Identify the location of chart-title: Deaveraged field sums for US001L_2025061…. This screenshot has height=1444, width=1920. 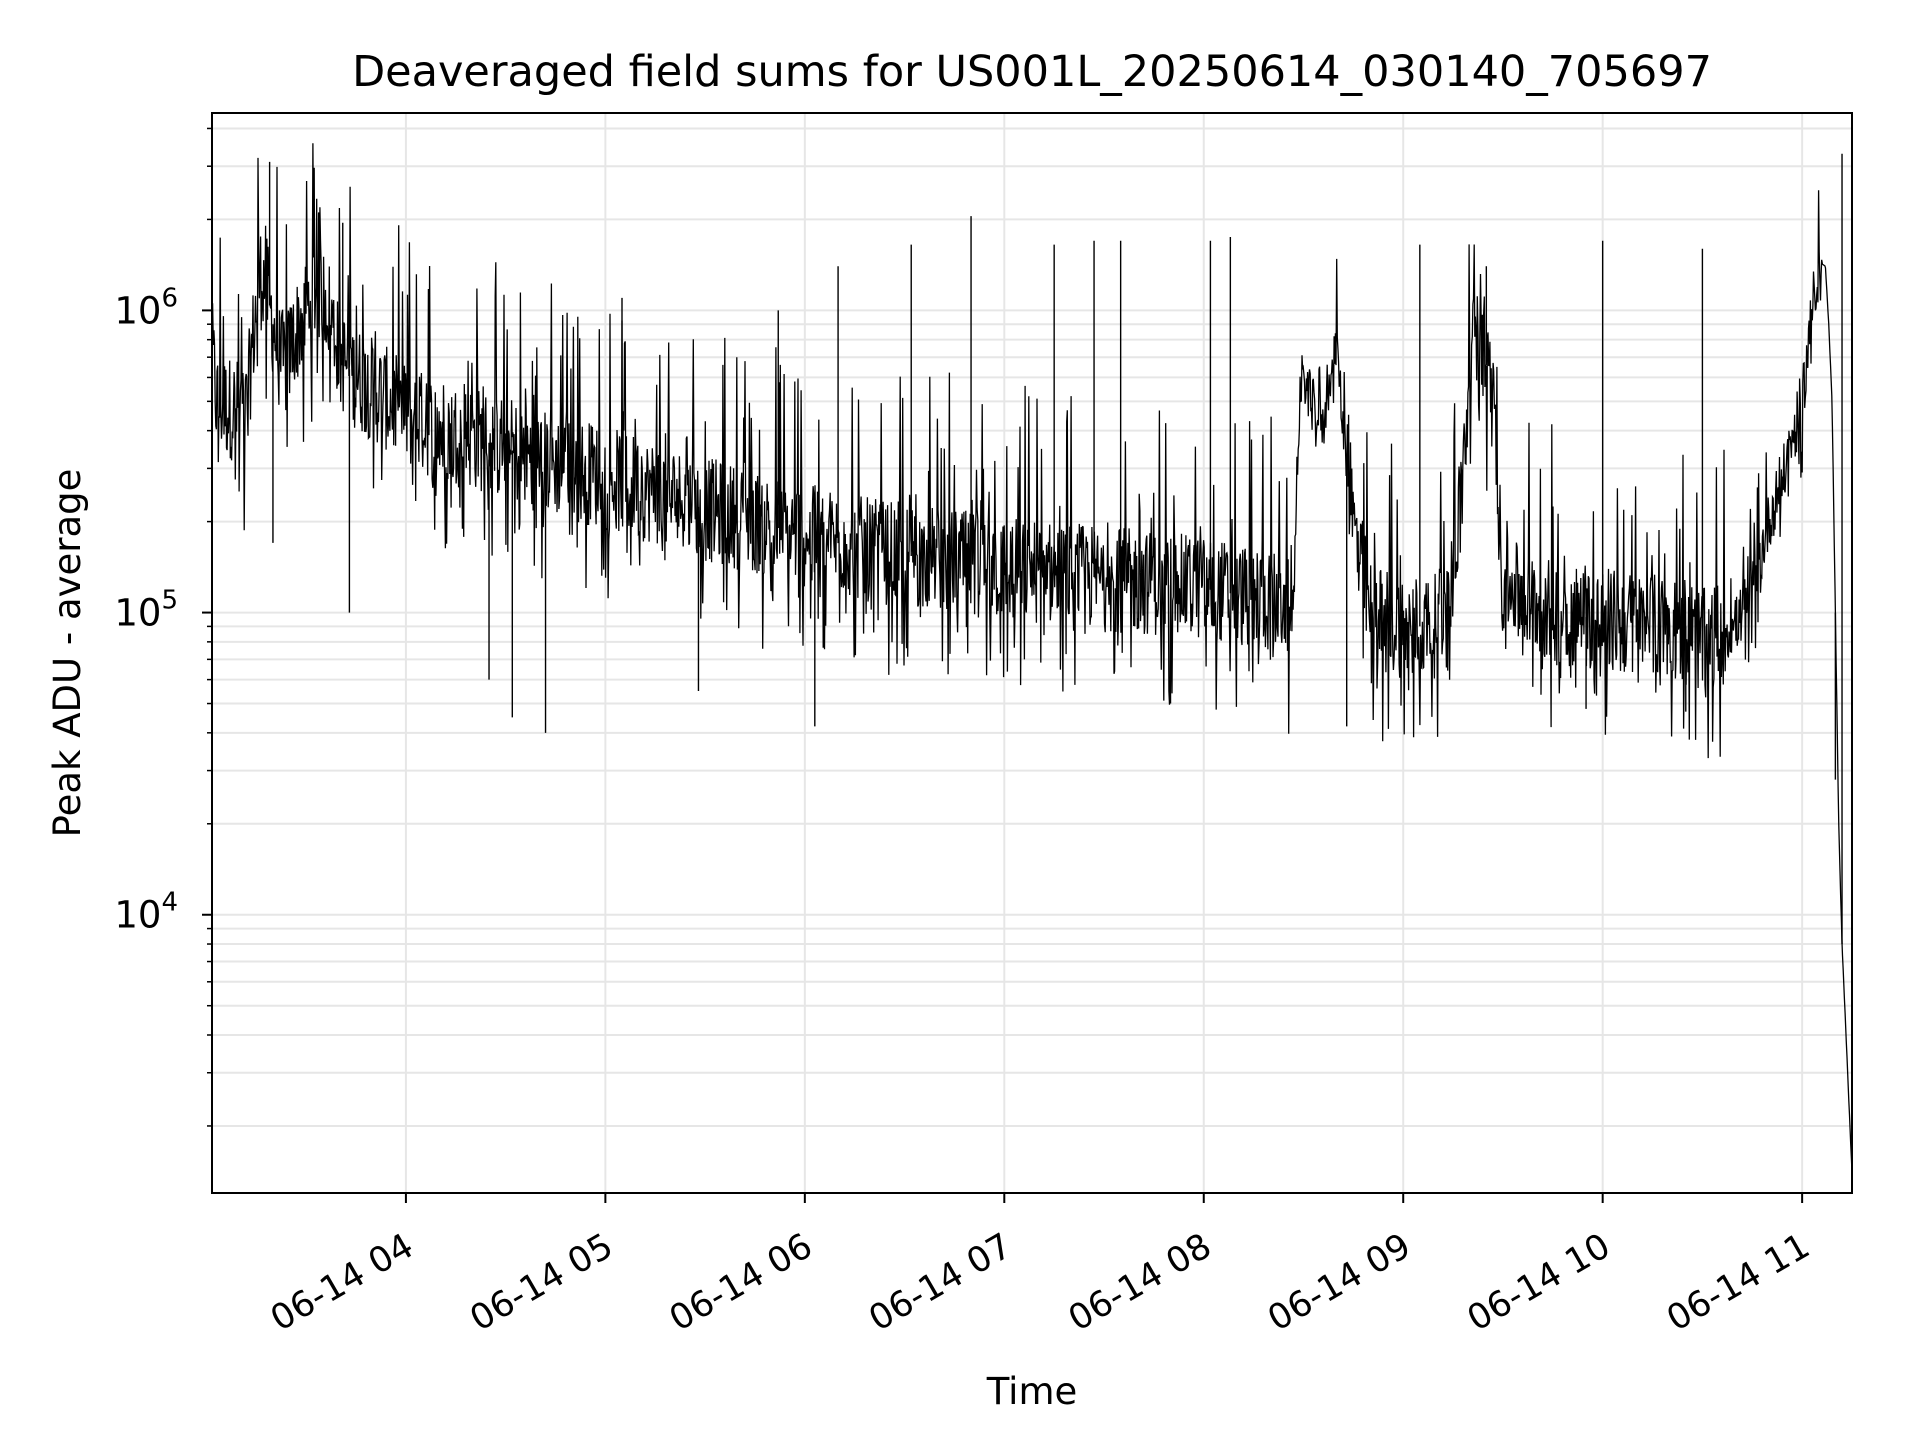
(1032, 72).